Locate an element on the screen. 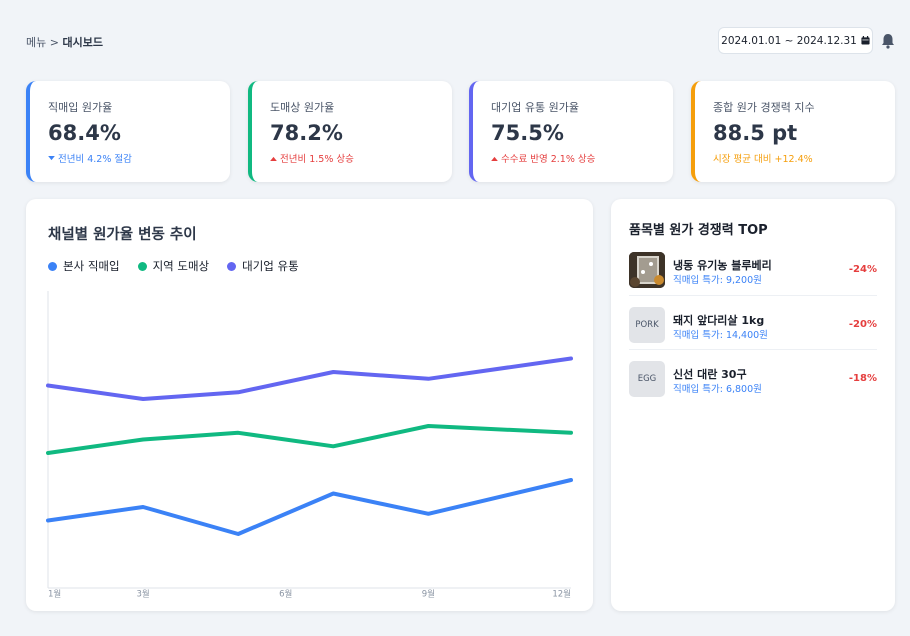 Image resolution: width=910 pixels, height=636 pixels. x-tick-label: 3월 is located at coordinates (142, 594).